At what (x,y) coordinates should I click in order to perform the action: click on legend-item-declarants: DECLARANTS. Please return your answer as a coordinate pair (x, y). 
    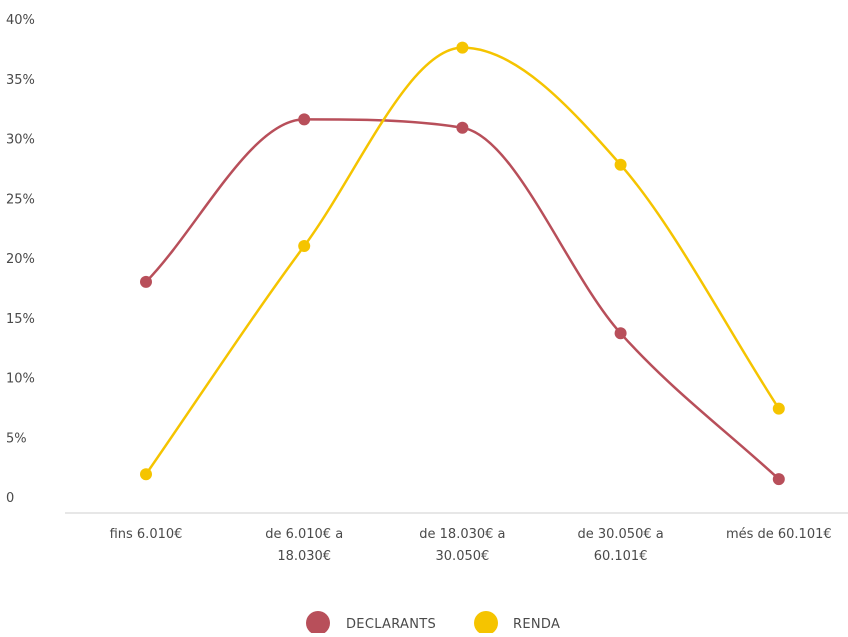
    Looking at the image, I should click on (371, 623).